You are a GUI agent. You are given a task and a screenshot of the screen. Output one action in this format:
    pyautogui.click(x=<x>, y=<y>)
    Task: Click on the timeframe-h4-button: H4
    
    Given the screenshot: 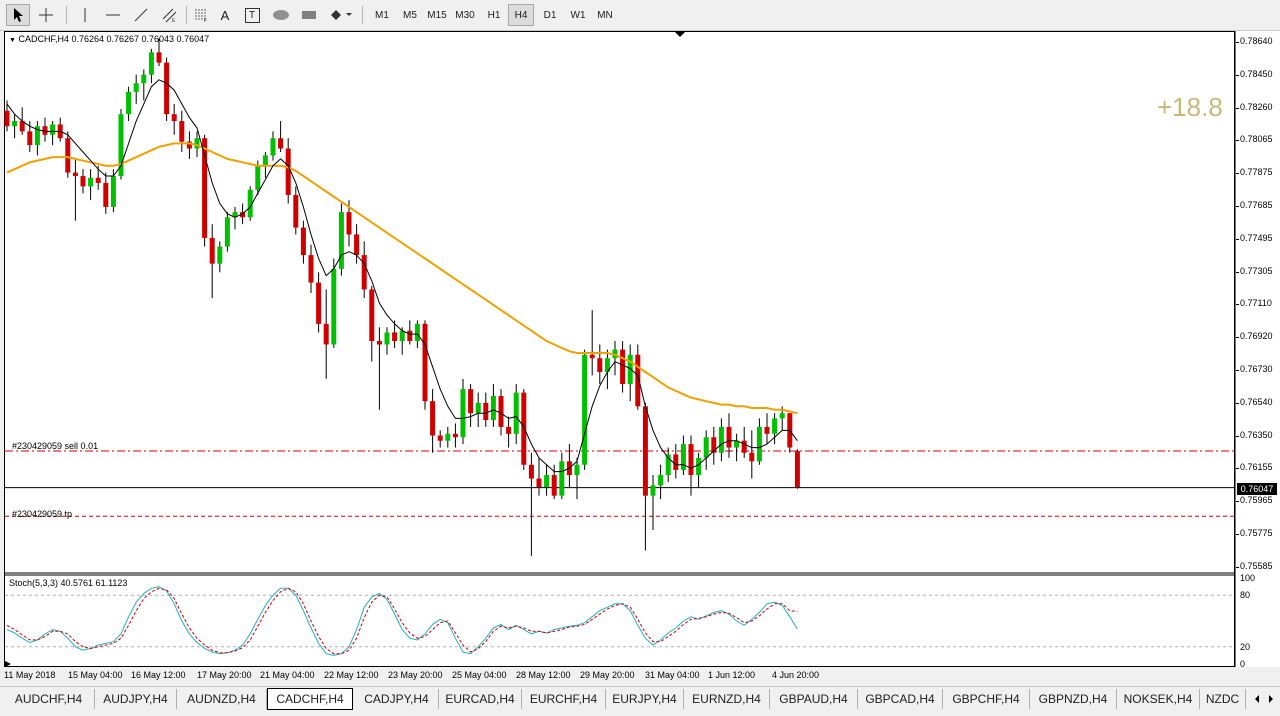 What is the action you would take?
    pyautogui.click(x=521, y=15)
    